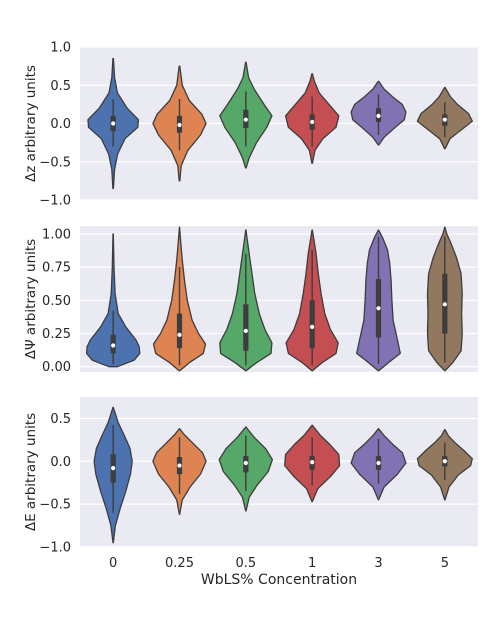 This screenshot has width=498, height=627. I want to click on y-tick-label: 0.75, so click(56, 268).